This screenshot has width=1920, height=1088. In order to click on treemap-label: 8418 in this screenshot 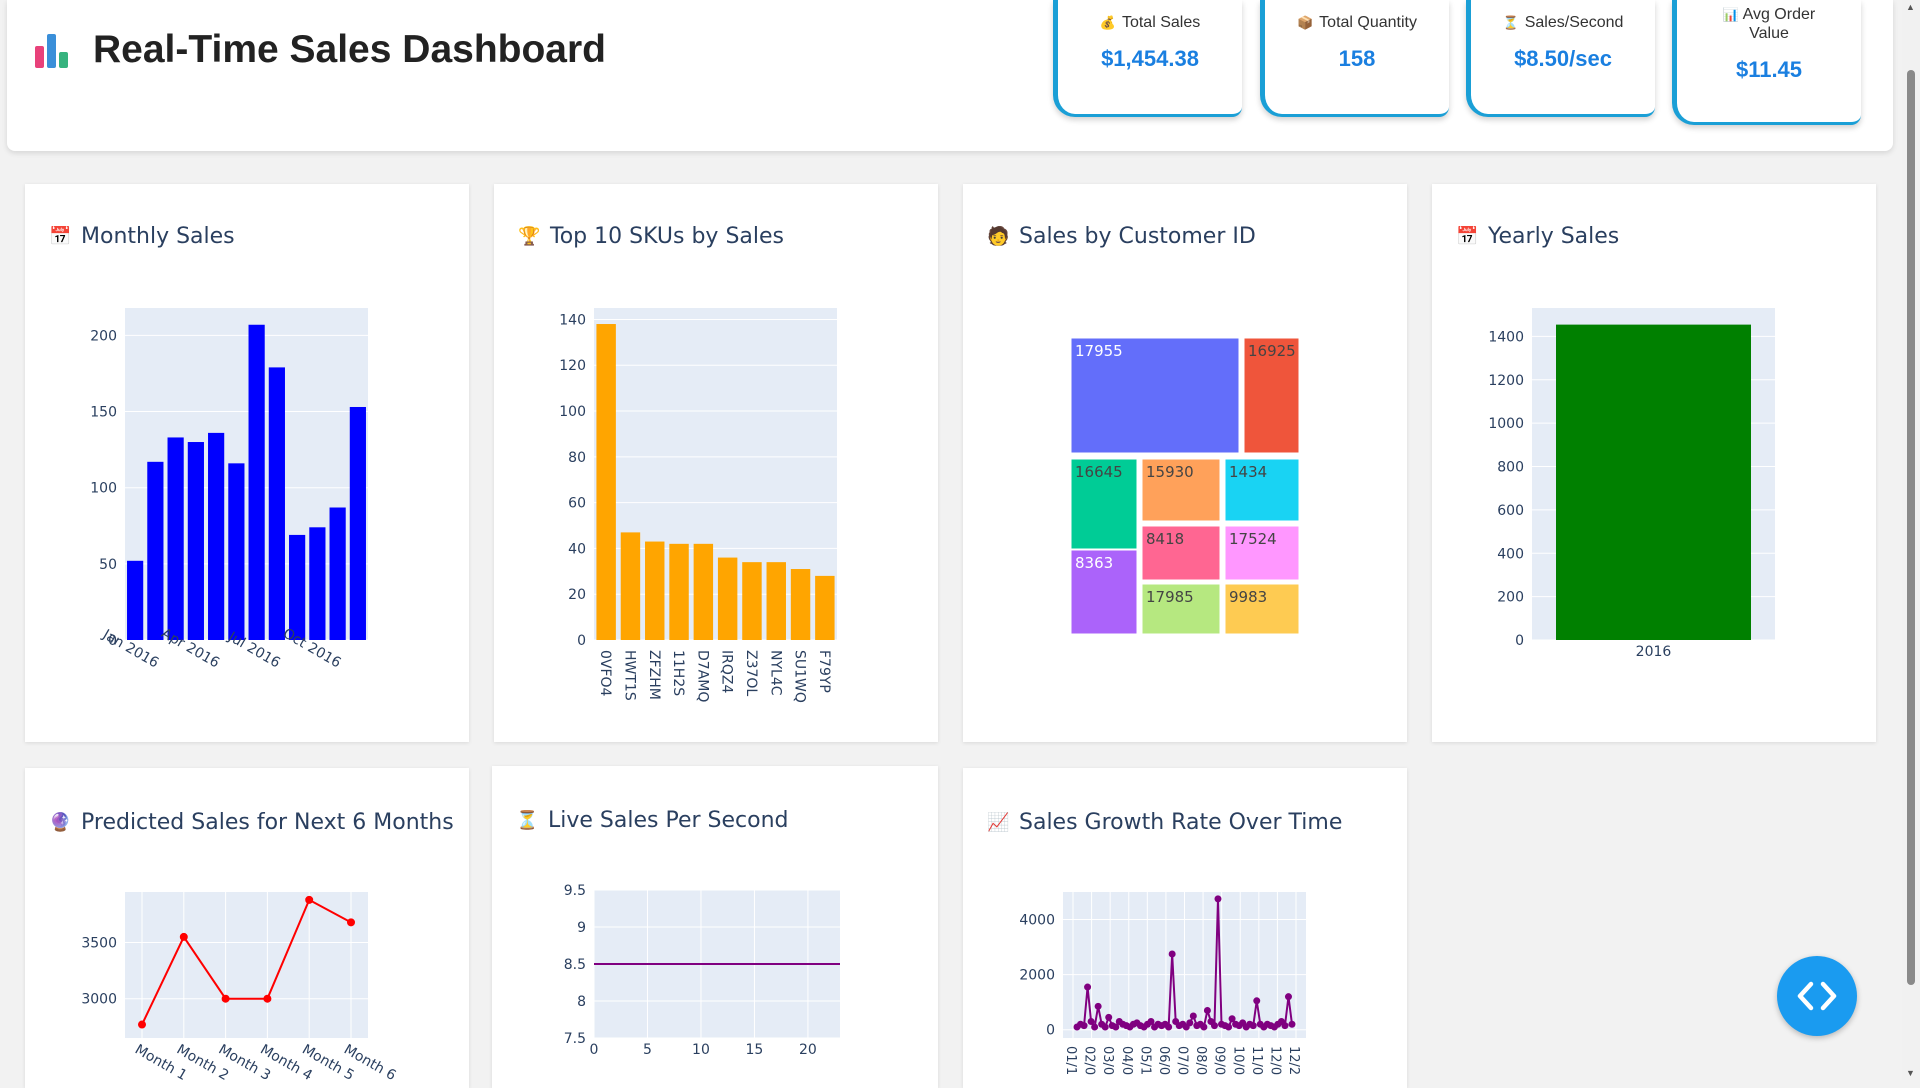, I will do `click(1165, 539)`.